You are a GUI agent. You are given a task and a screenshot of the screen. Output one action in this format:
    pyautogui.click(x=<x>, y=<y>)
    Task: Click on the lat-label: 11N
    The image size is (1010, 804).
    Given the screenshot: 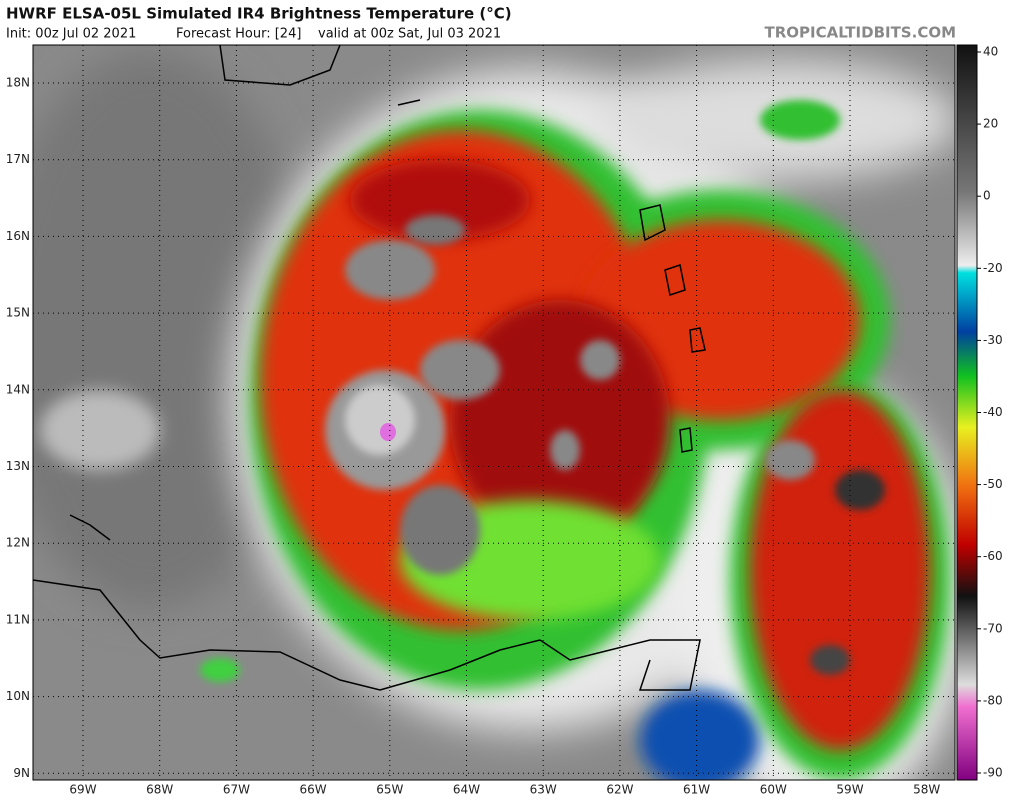 What is the action you would take?
    pyautogui.click(x=18, y=619)
    